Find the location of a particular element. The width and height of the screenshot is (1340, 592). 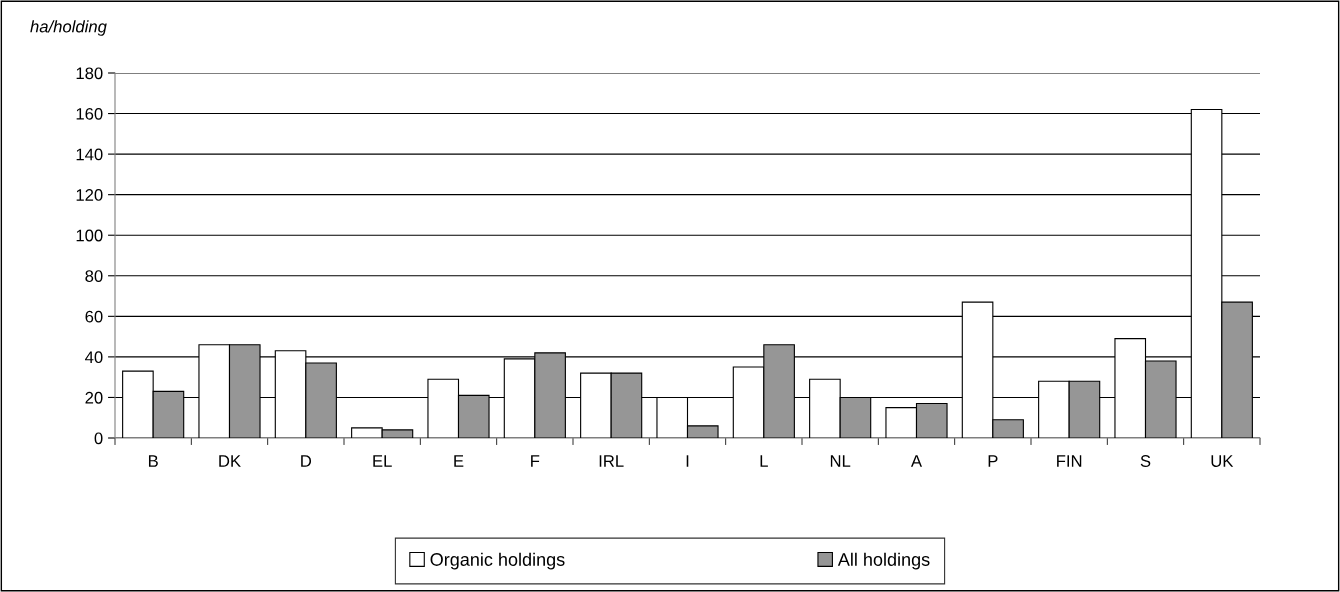

x-tick-label: S is located at coordinates (1145, 461).